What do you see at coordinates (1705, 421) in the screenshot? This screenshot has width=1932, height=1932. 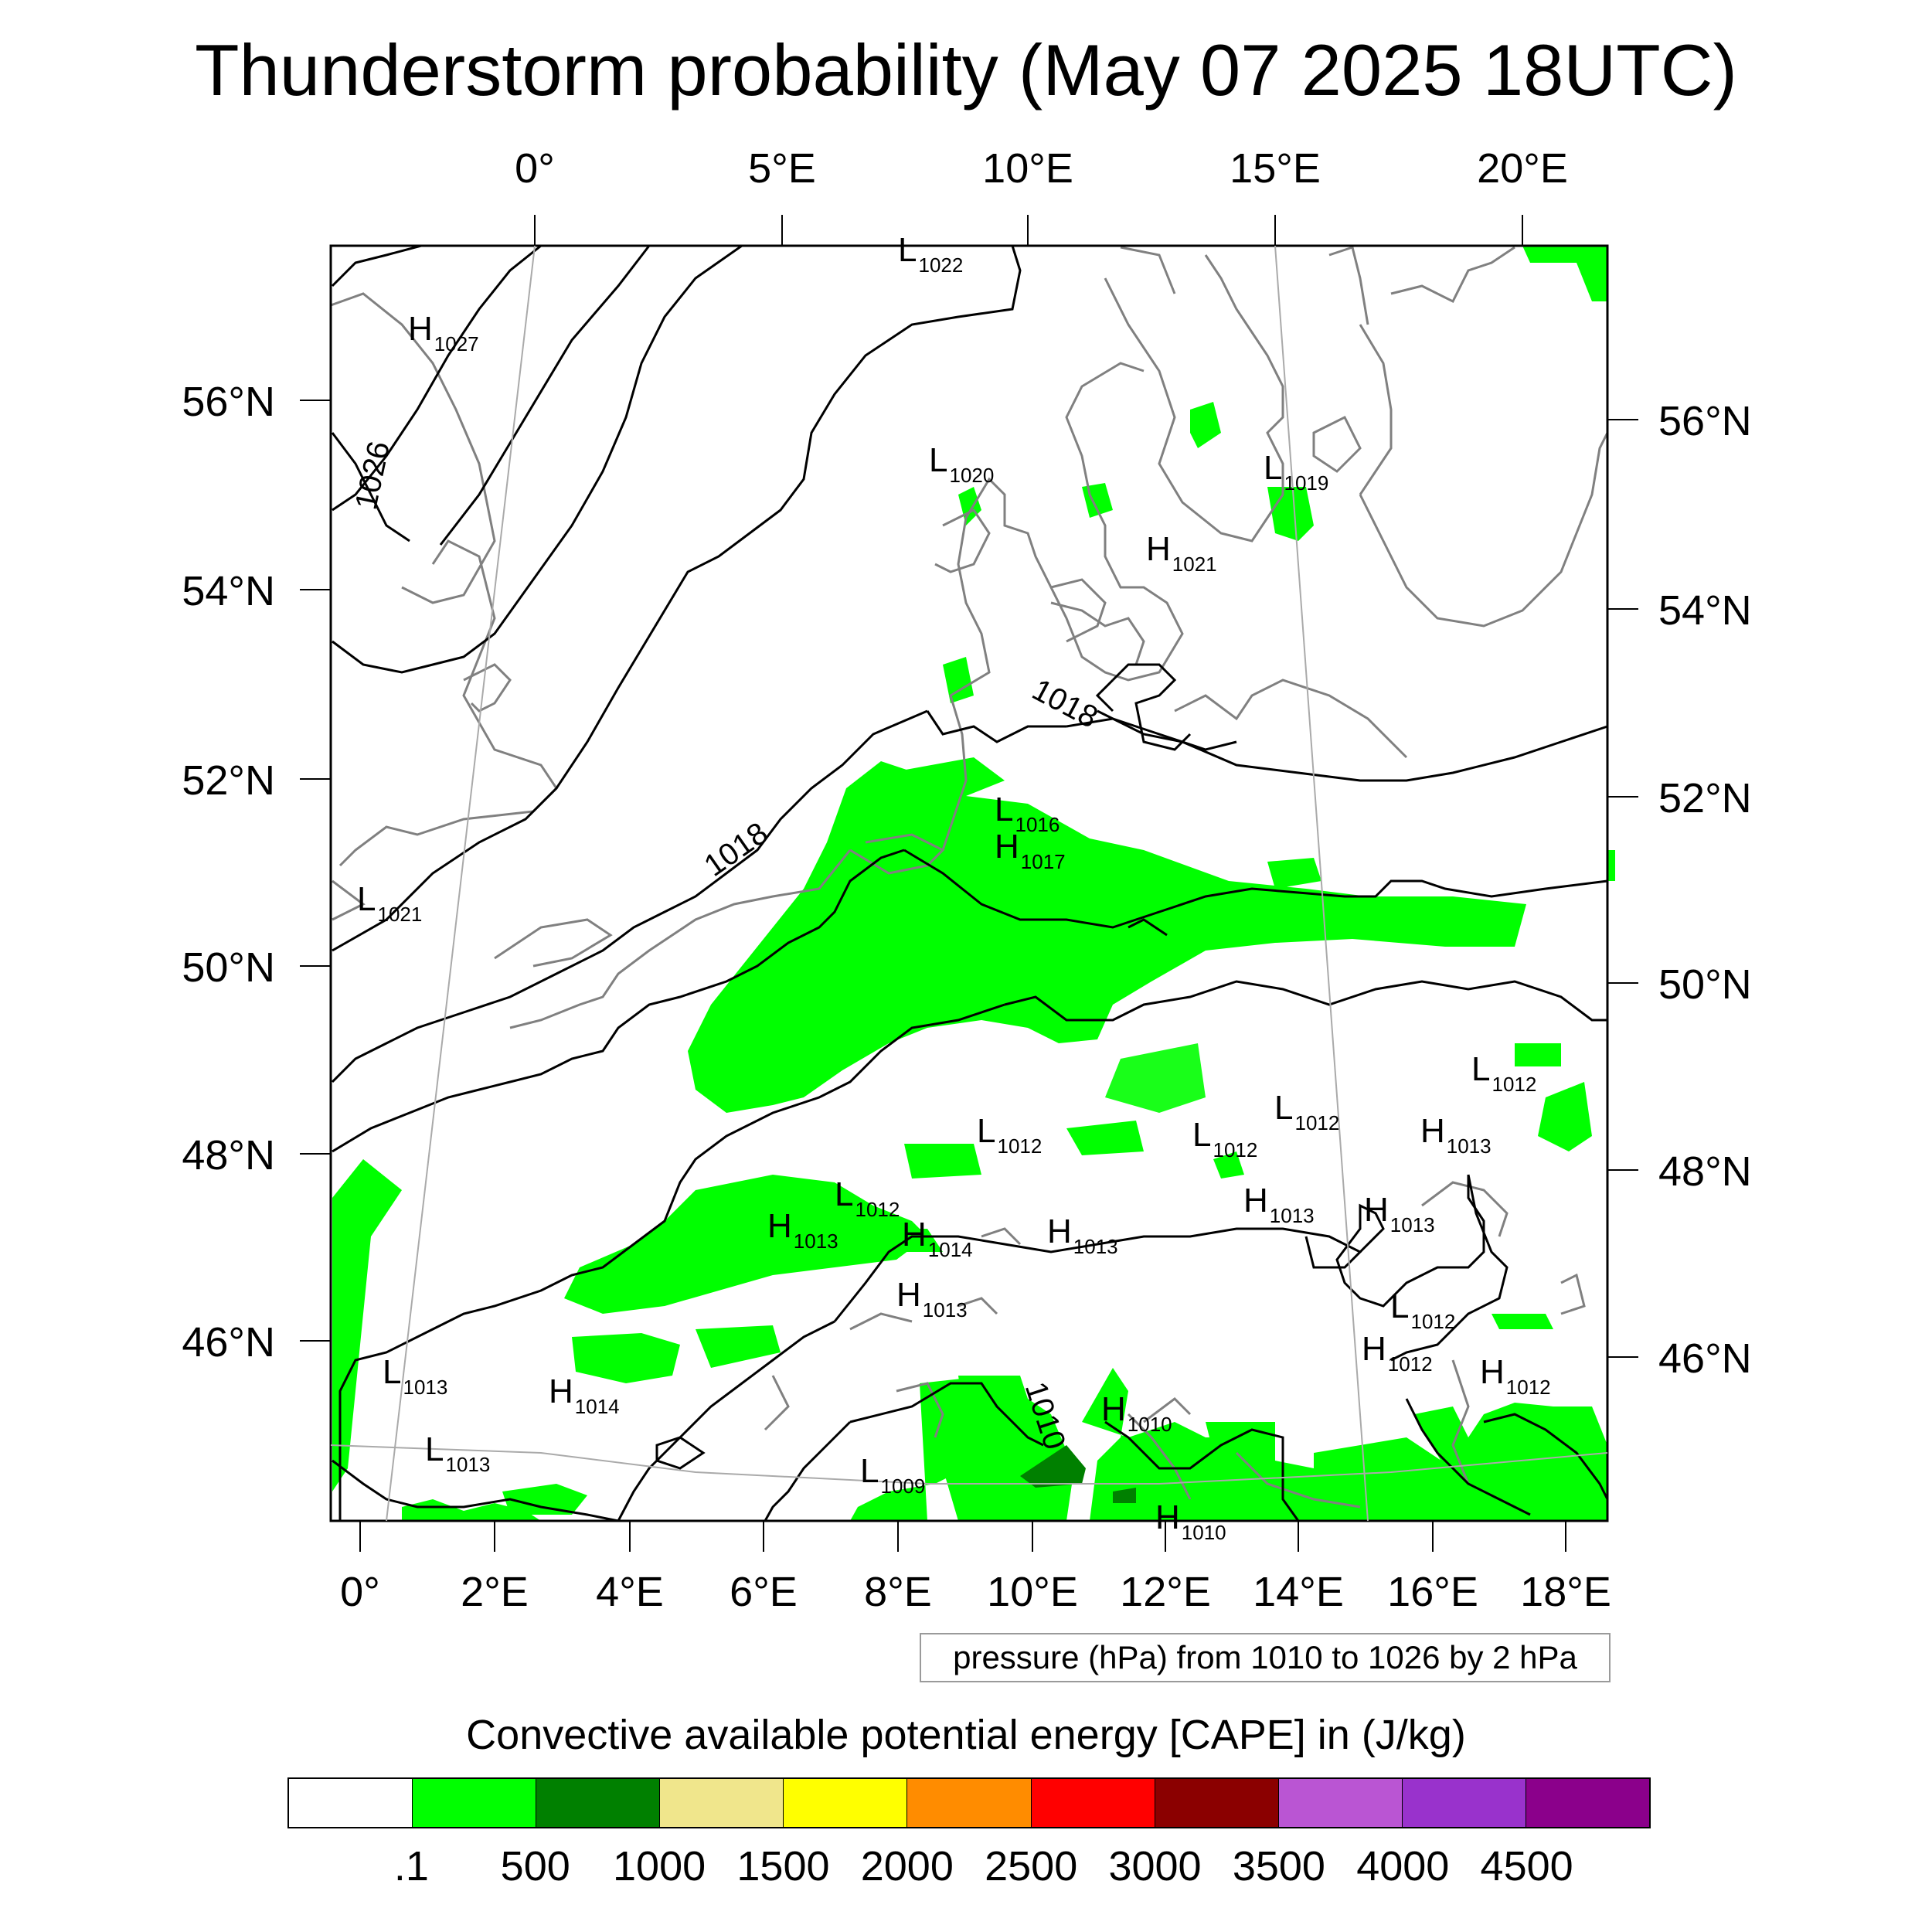 I see `right-tick-label: 56°N` at bounding box center [1705, 421].